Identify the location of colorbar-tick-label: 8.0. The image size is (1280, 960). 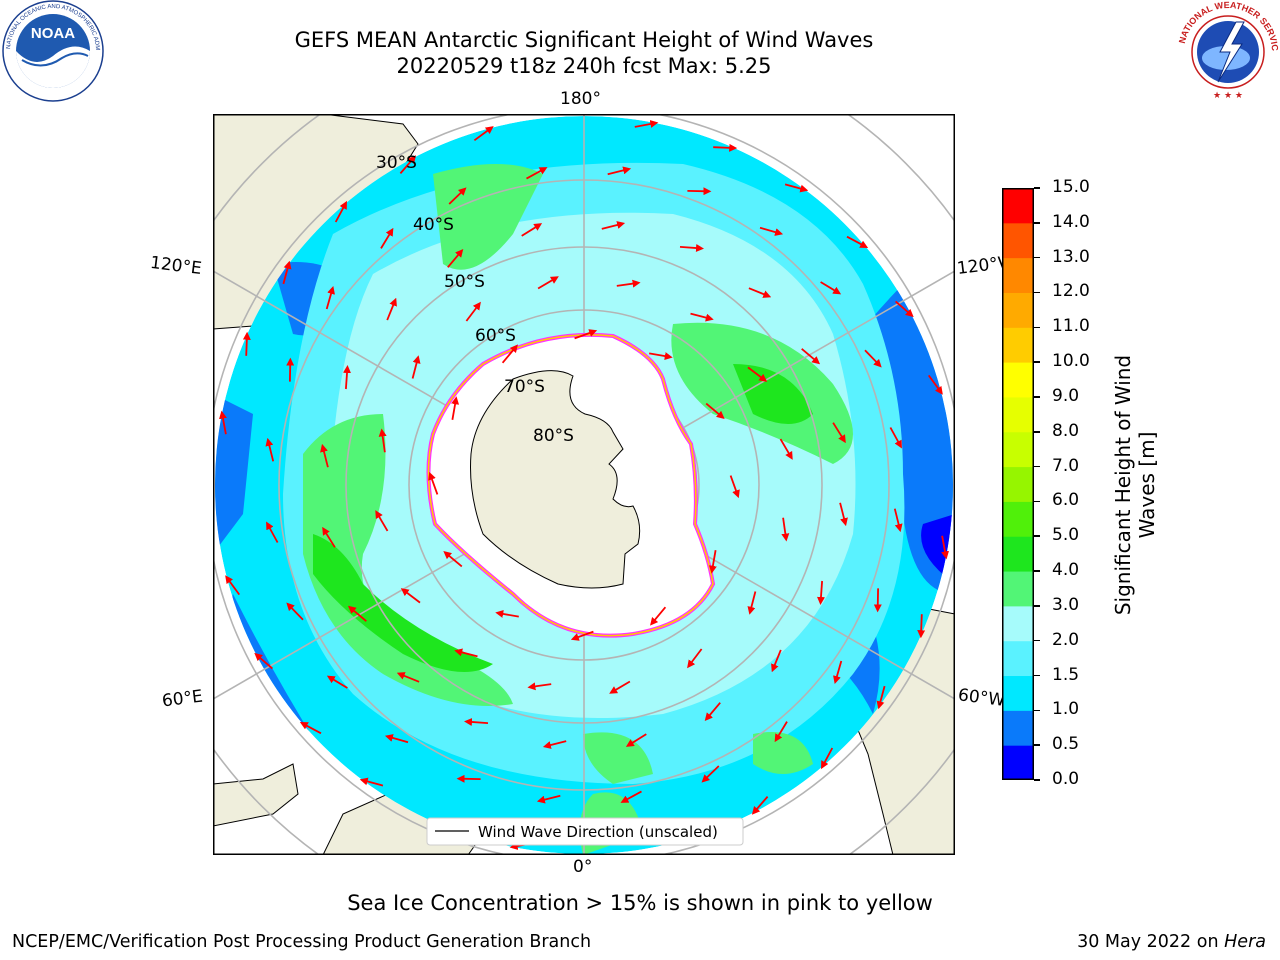
(1066, 430).